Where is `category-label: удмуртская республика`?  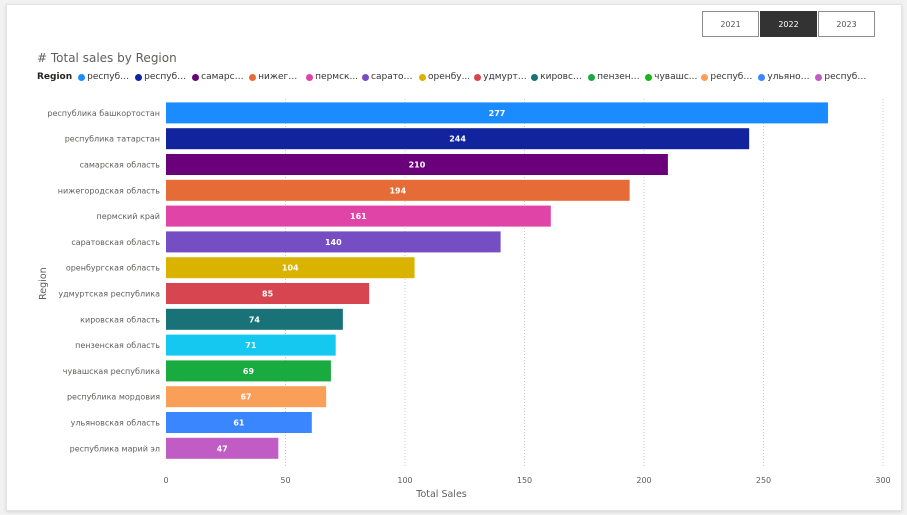
category-label: удмуртская республика is located at coordinates (109, 294).